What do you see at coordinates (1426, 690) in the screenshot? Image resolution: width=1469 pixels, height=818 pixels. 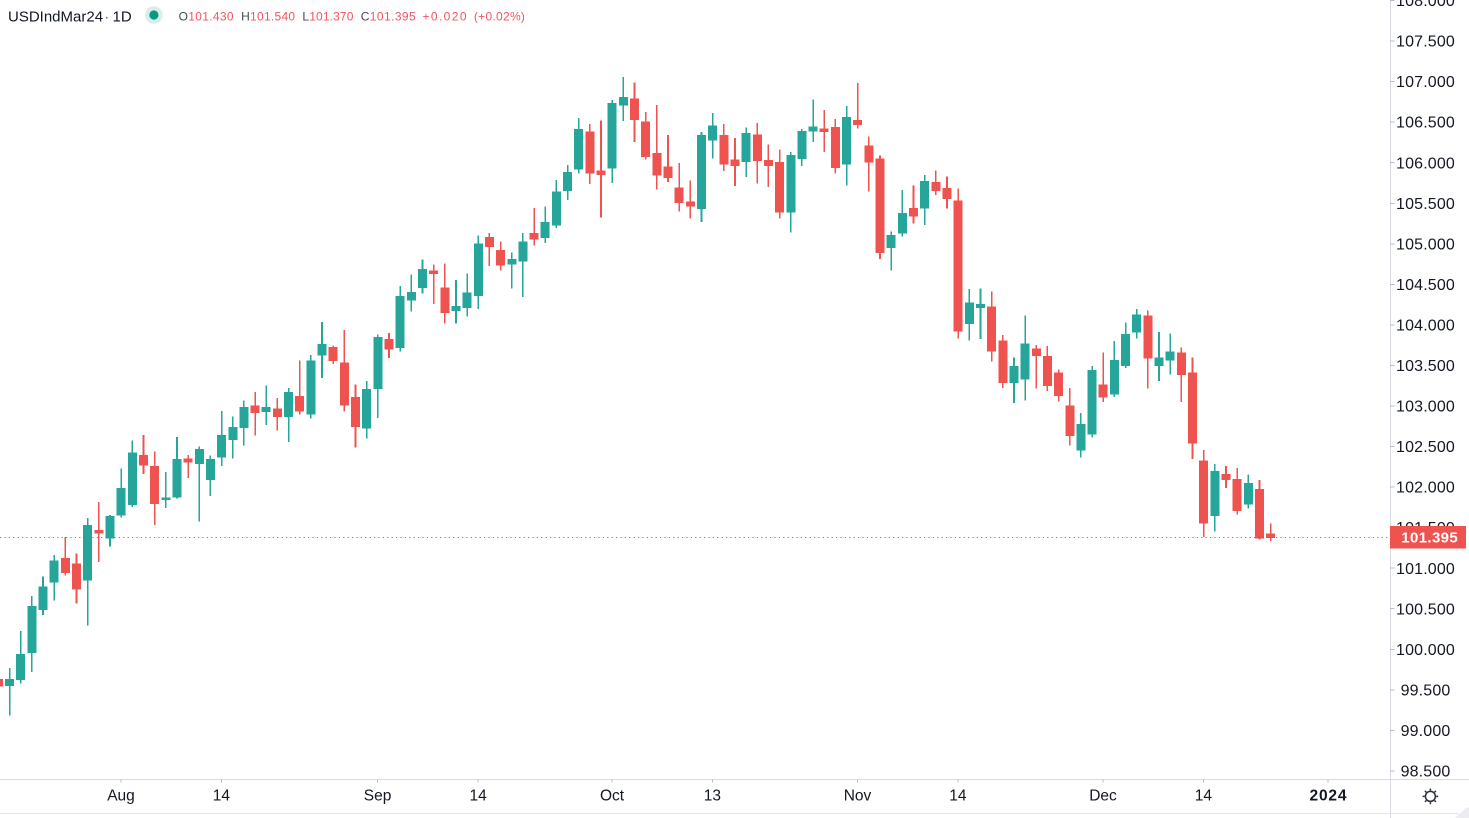 I see `svg-text: 99.500` at bounding box center [1426, 690].